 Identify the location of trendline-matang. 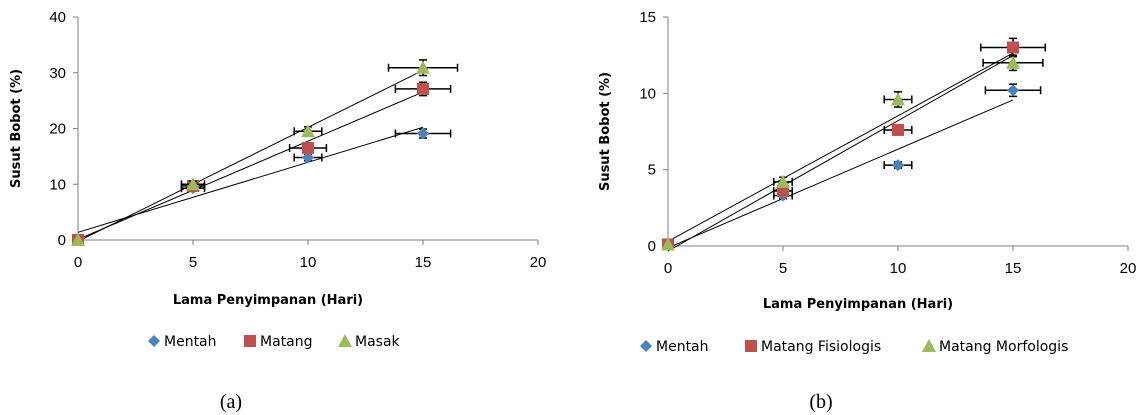
(250, 165).